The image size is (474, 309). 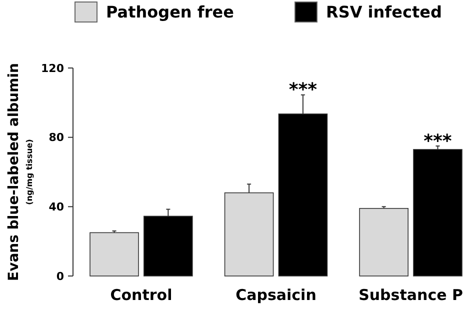 I want to click on y-tick-label: 0, so click(x=60, y=276).